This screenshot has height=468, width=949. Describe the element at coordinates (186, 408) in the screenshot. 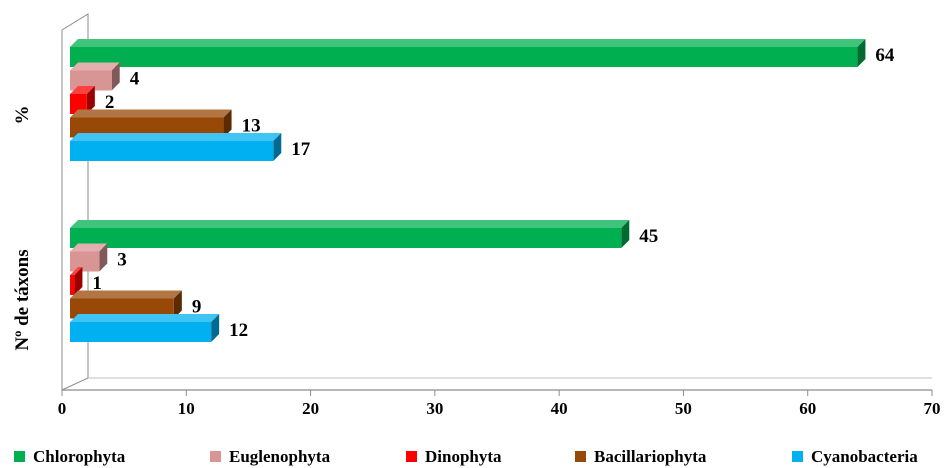

I see `x-tick-label: 10` at that location.